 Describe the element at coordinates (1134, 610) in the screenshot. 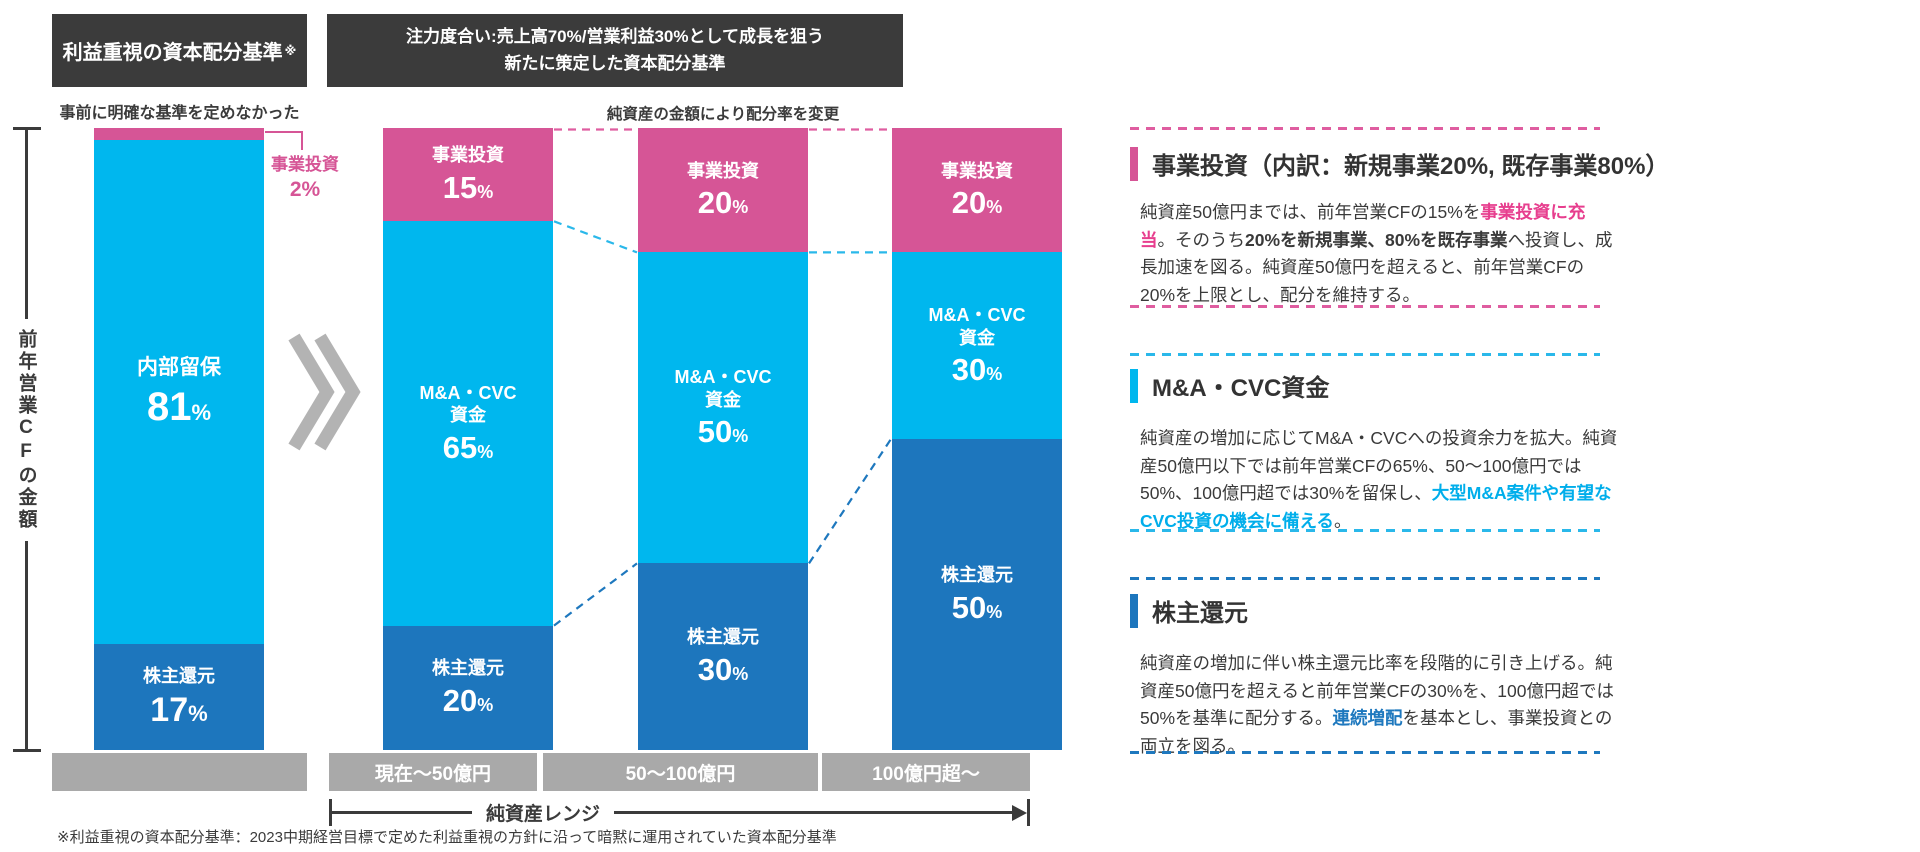

I see `accent-bar-blue` at that location.